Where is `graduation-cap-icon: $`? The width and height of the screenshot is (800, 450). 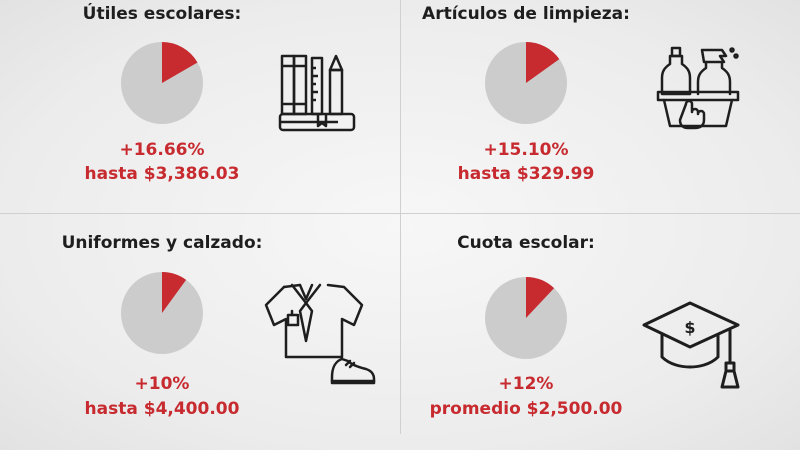 graduation-cap-icon: $ is located at coordinates (691, 345).